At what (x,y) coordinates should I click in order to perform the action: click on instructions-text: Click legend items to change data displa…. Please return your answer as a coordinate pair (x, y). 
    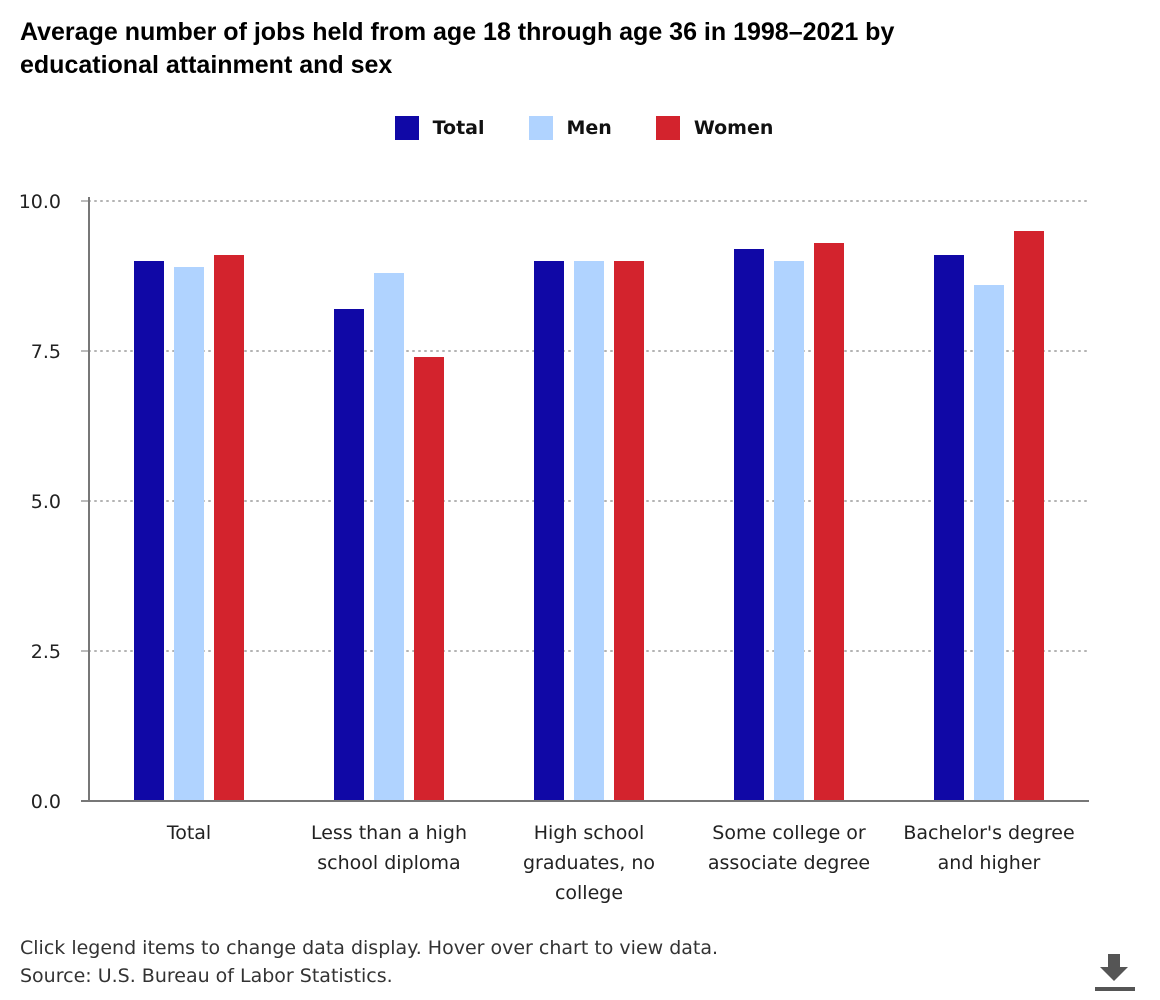
    Looking at the image, I should click on (369, 948).